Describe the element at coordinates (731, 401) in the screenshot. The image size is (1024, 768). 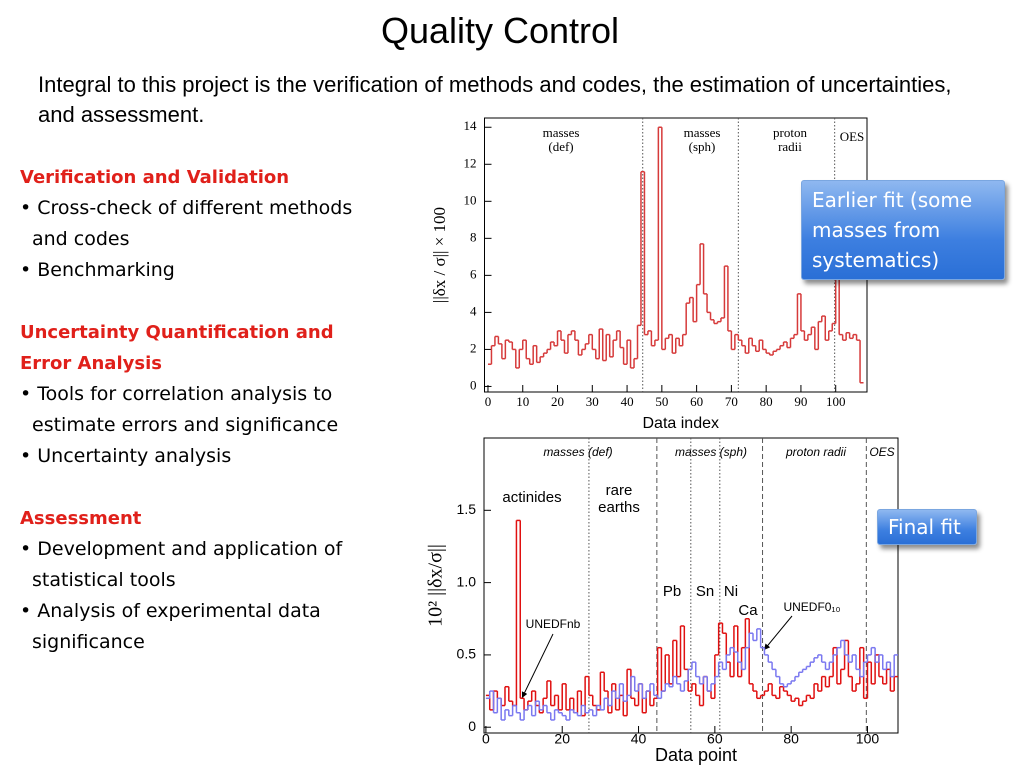
I see `x-tick-label: 70` at that location.